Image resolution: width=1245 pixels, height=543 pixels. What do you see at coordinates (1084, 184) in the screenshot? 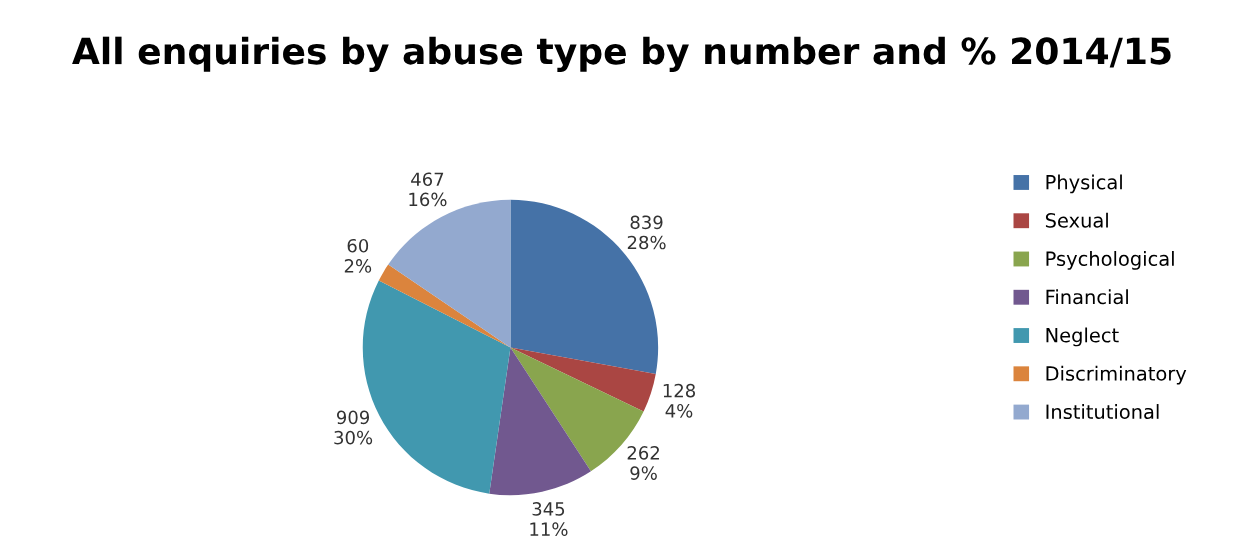
I see `legend-label: Physical` at bounding box center [1084, 184].